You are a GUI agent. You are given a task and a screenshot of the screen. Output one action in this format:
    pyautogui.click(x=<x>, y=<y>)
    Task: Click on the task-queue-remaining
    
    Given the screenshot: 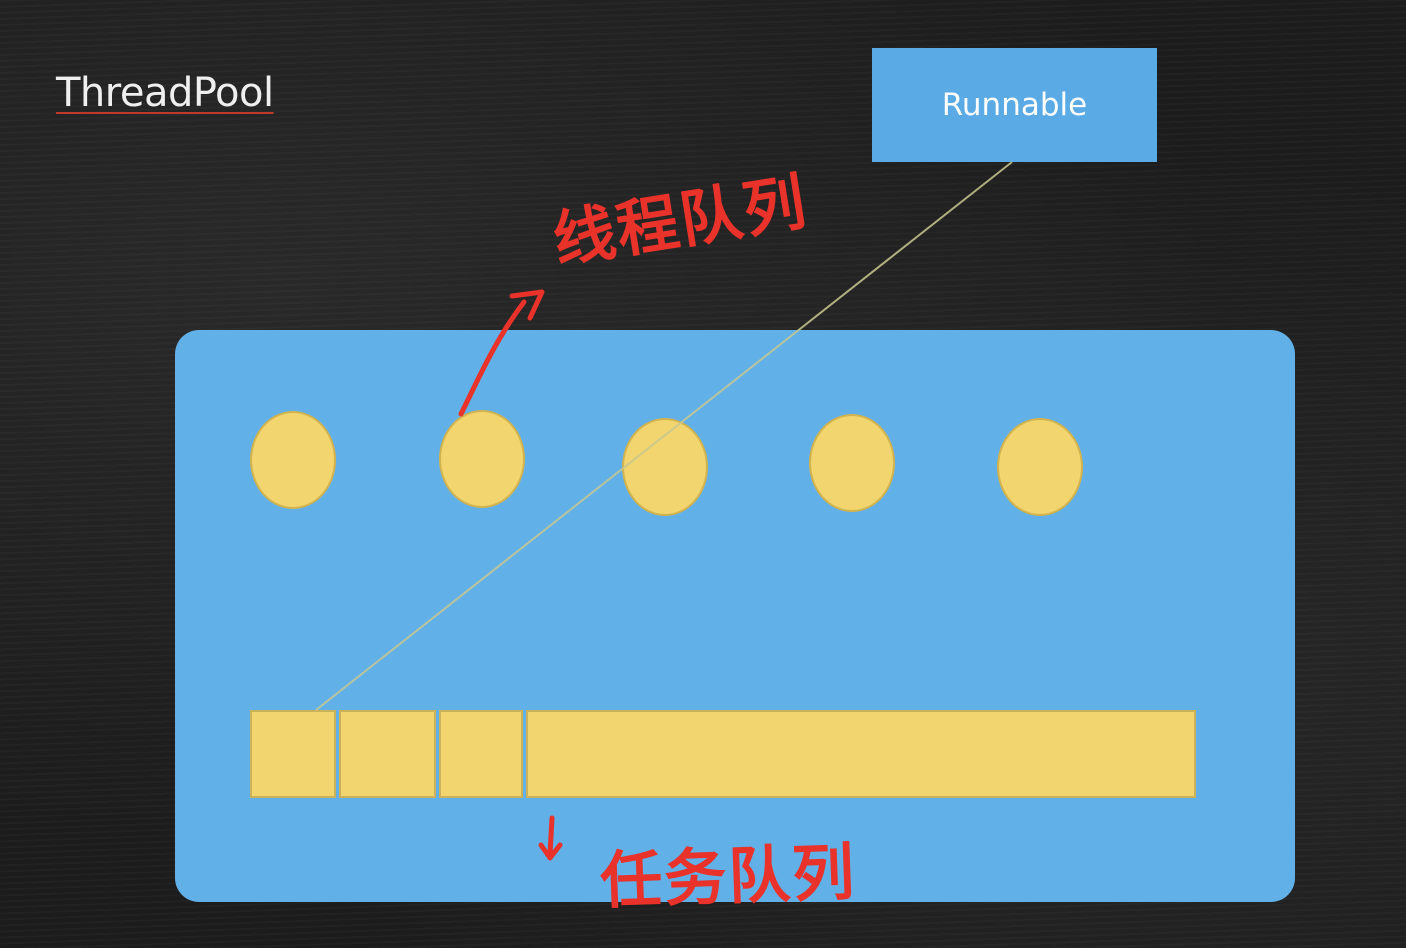 What is the action you would take?
    pyautogui.click(x=861, y=754)
    